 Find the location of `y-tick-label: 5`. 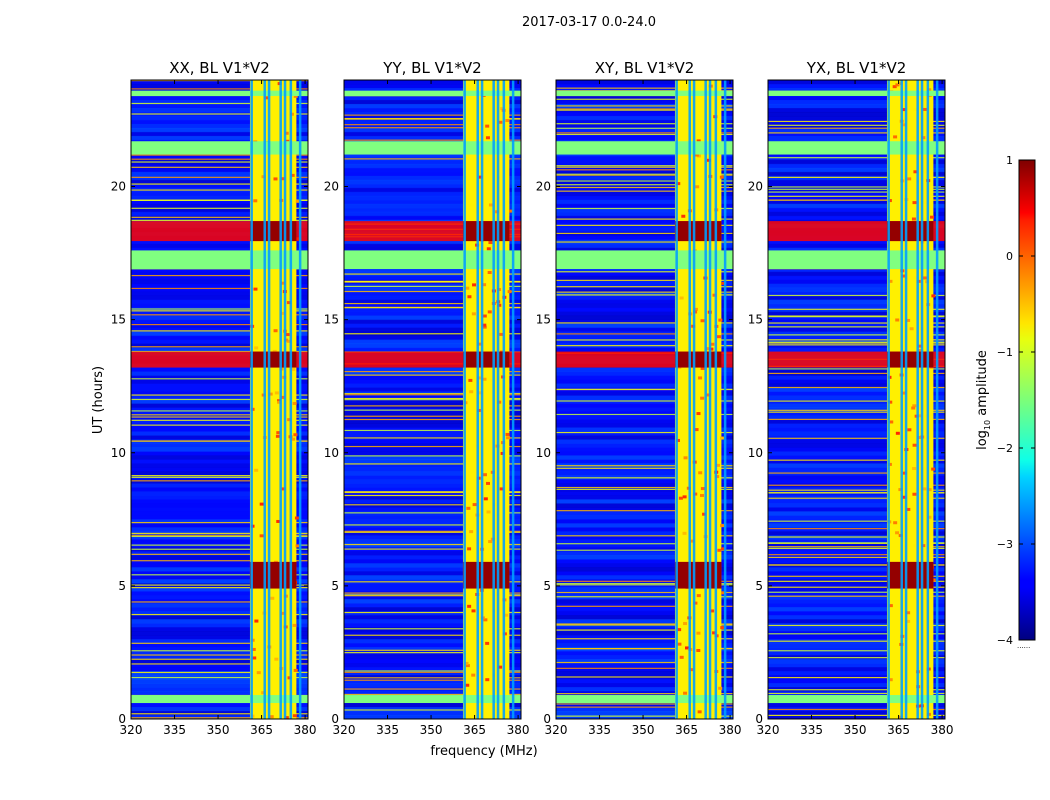

y-tick-label: 5 is located at coordinates (122, 586).